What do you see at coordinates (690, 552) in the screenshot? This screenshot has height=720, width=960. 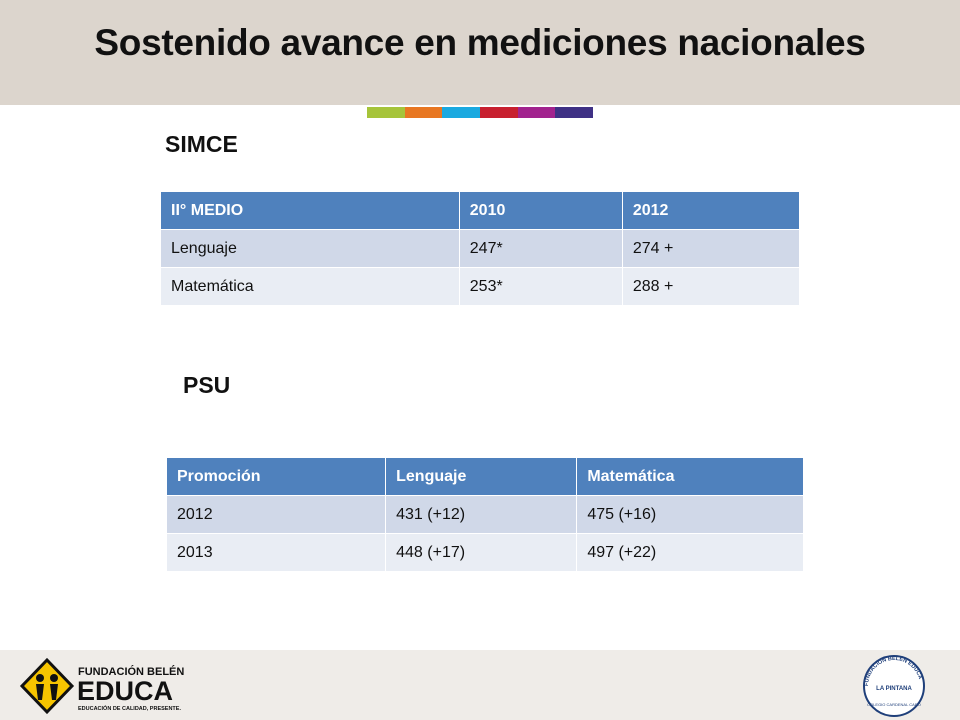 I see `table-cell: 497 (+22)` at bounding box center [690, 552].